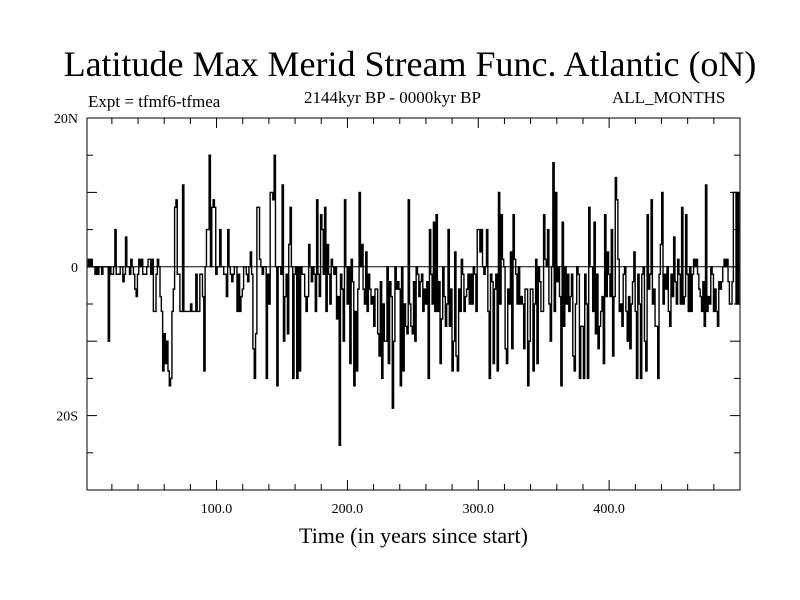 The width and height of the screenshot is (800, 600). I want to click on x-tick-label: 400.0, so click(609, 509).